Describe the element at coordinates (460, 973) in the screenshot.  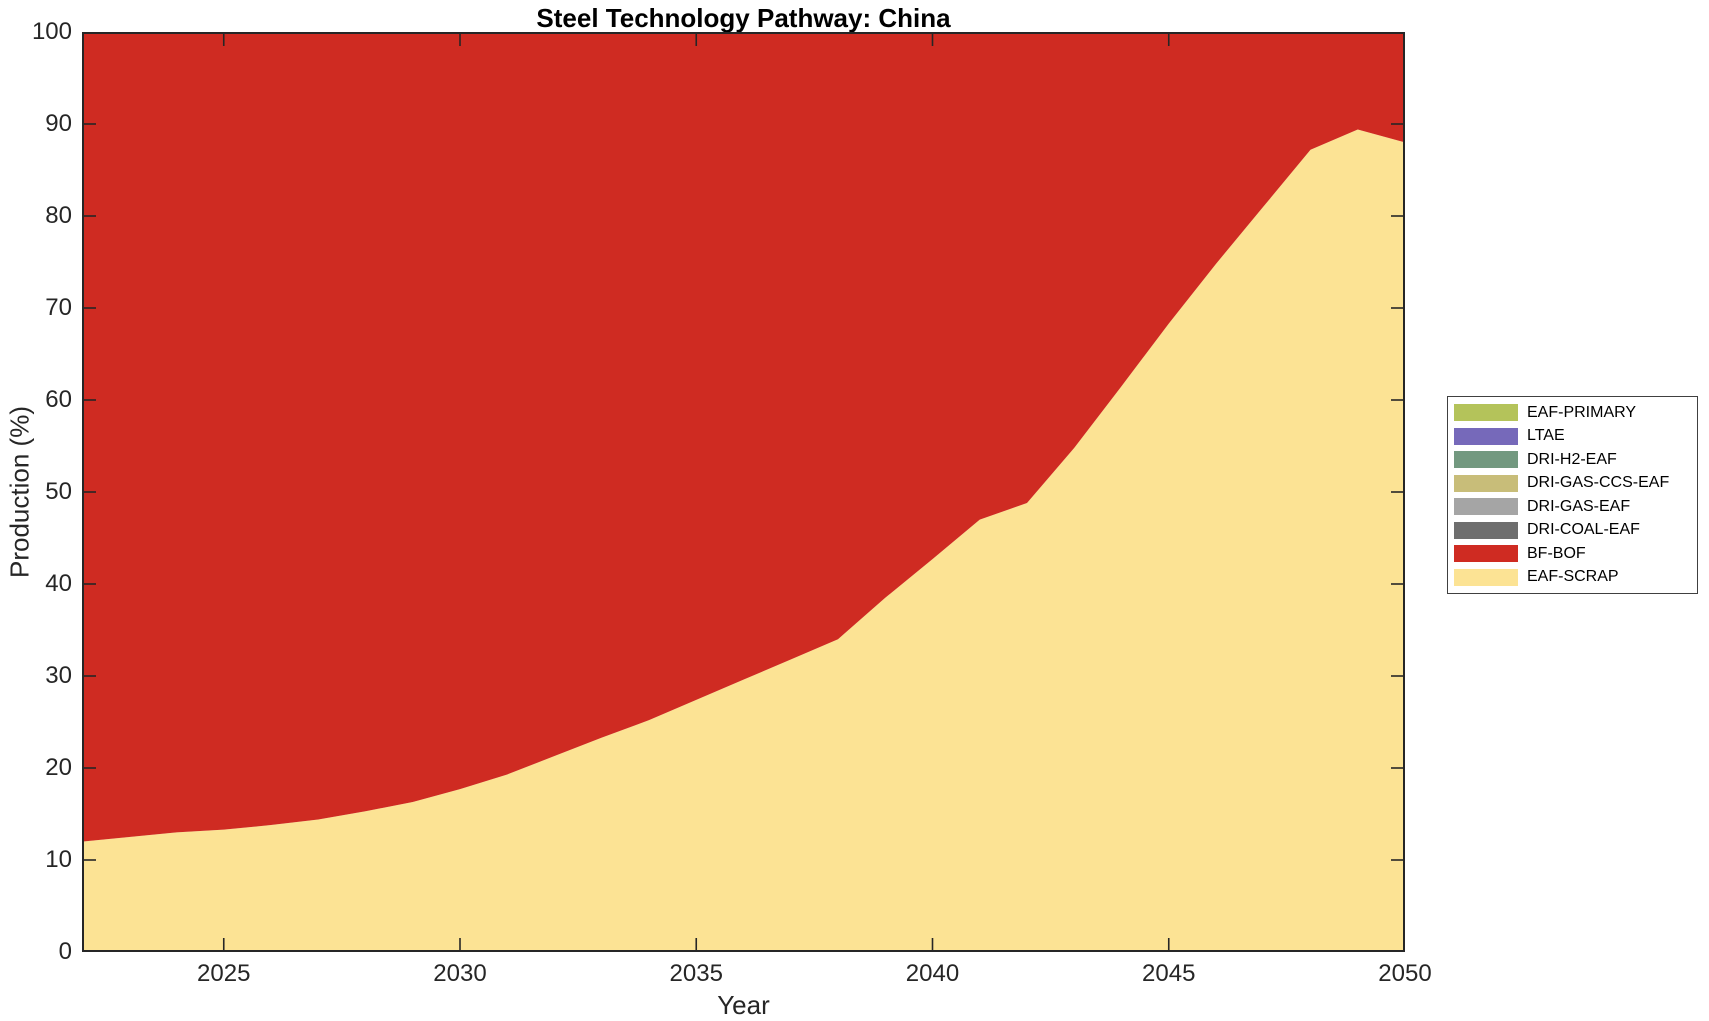
I see `x-tick-label: 2030` at that location.